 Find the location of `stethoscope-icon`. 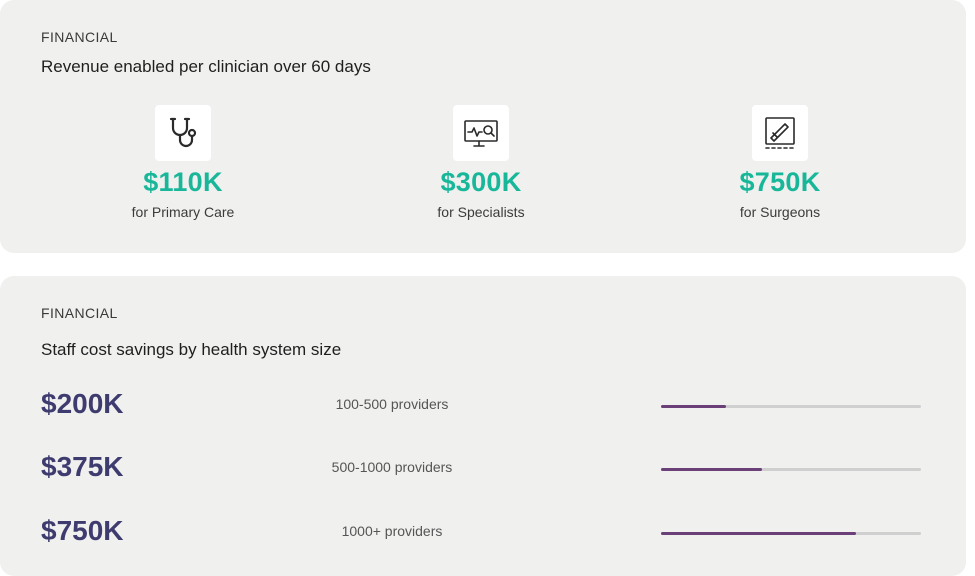

stethoscope-icon is located at coordinates (183, 133).